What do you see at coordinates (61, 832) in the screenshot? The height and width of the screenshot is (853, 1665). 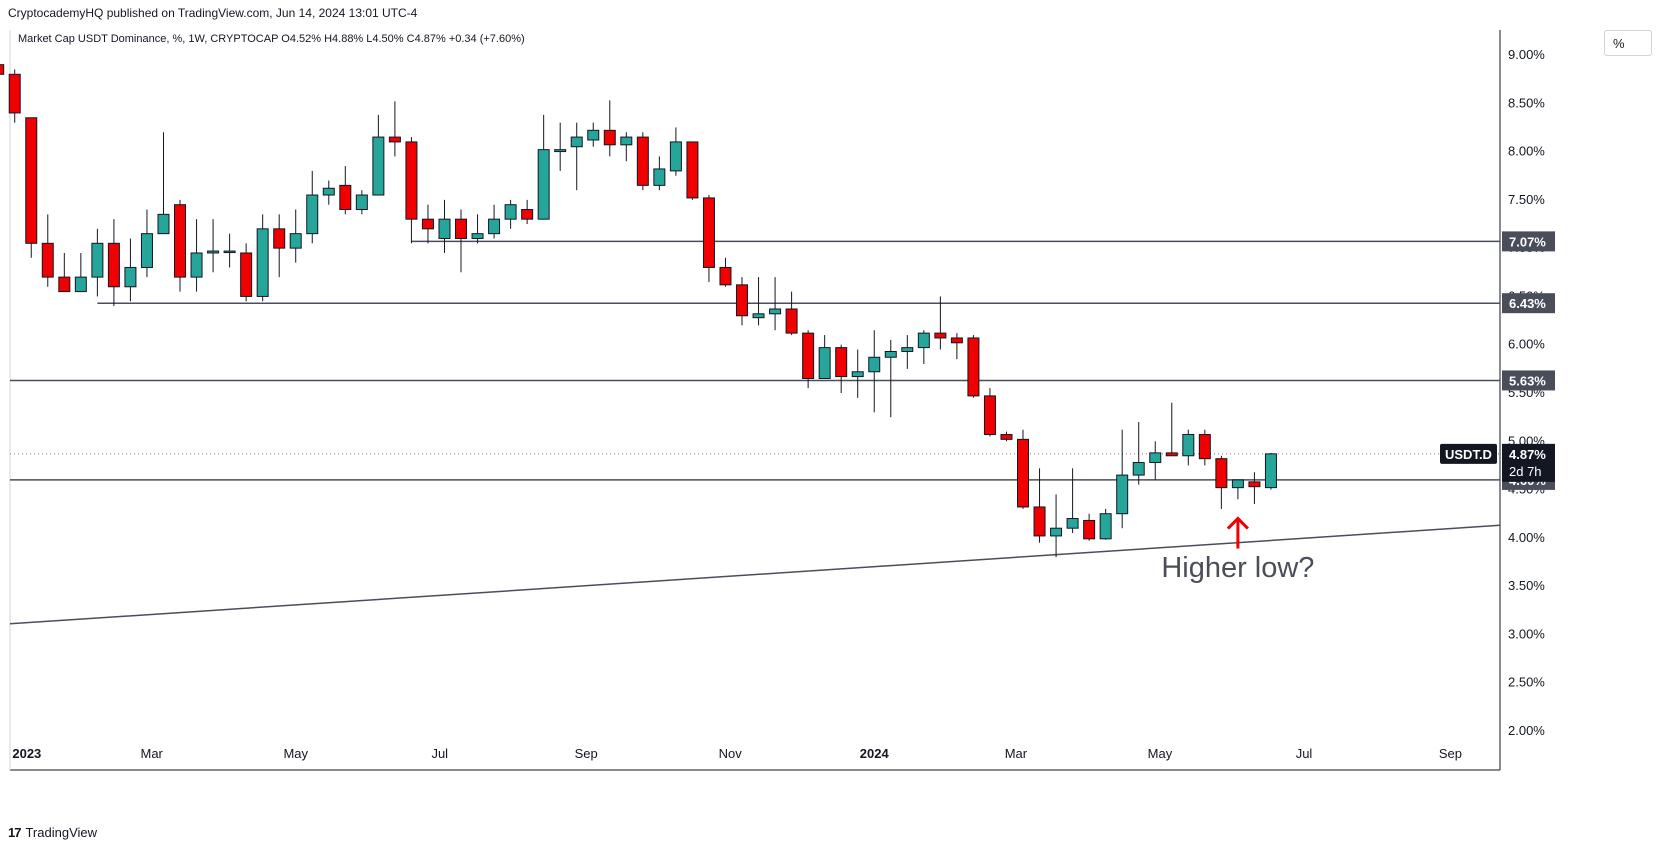 I see `brand-text: TradingView` at bounding box center [61, 832].